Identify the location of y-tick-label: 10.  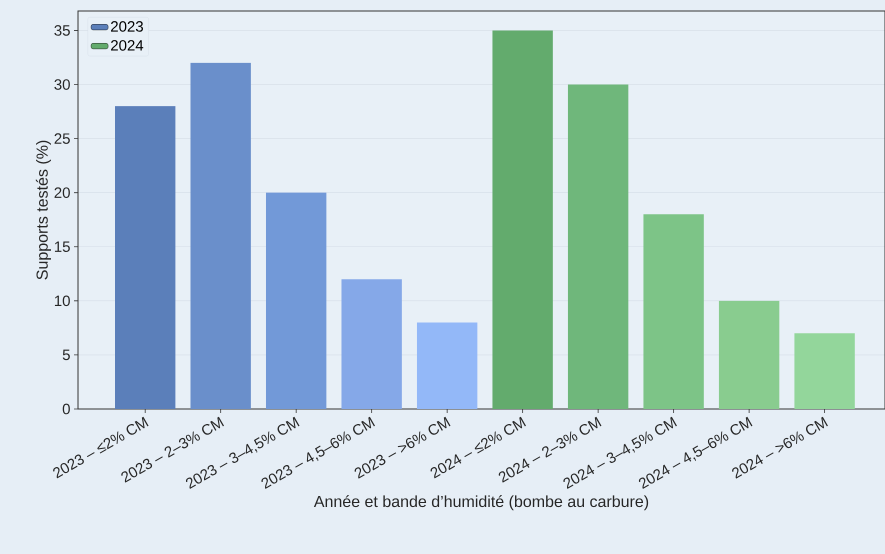
(62, 301).